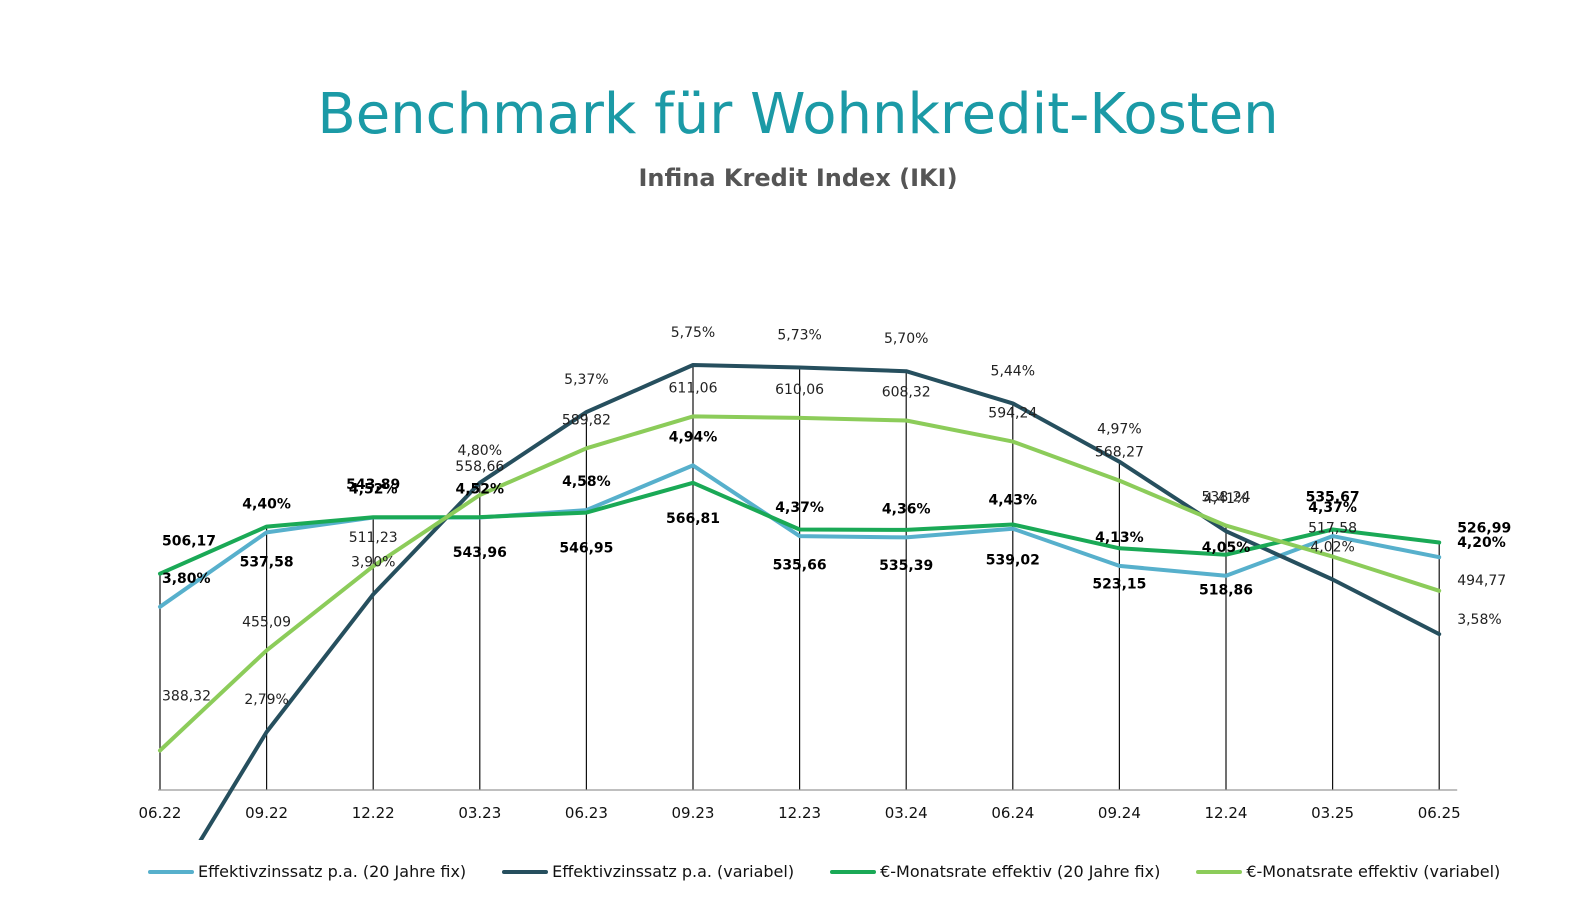  Describe the element at coordinates (693, 813) in the screenshot. I see `x-tick-label: 09.23` at that location.